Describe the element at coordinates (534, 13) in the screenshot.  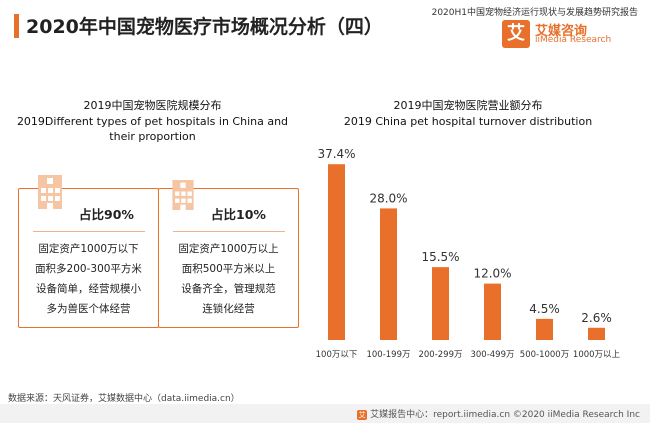
I see `report-name: 2020H1中国宠物经济运行现状与发展趋势研究报告` at that location.